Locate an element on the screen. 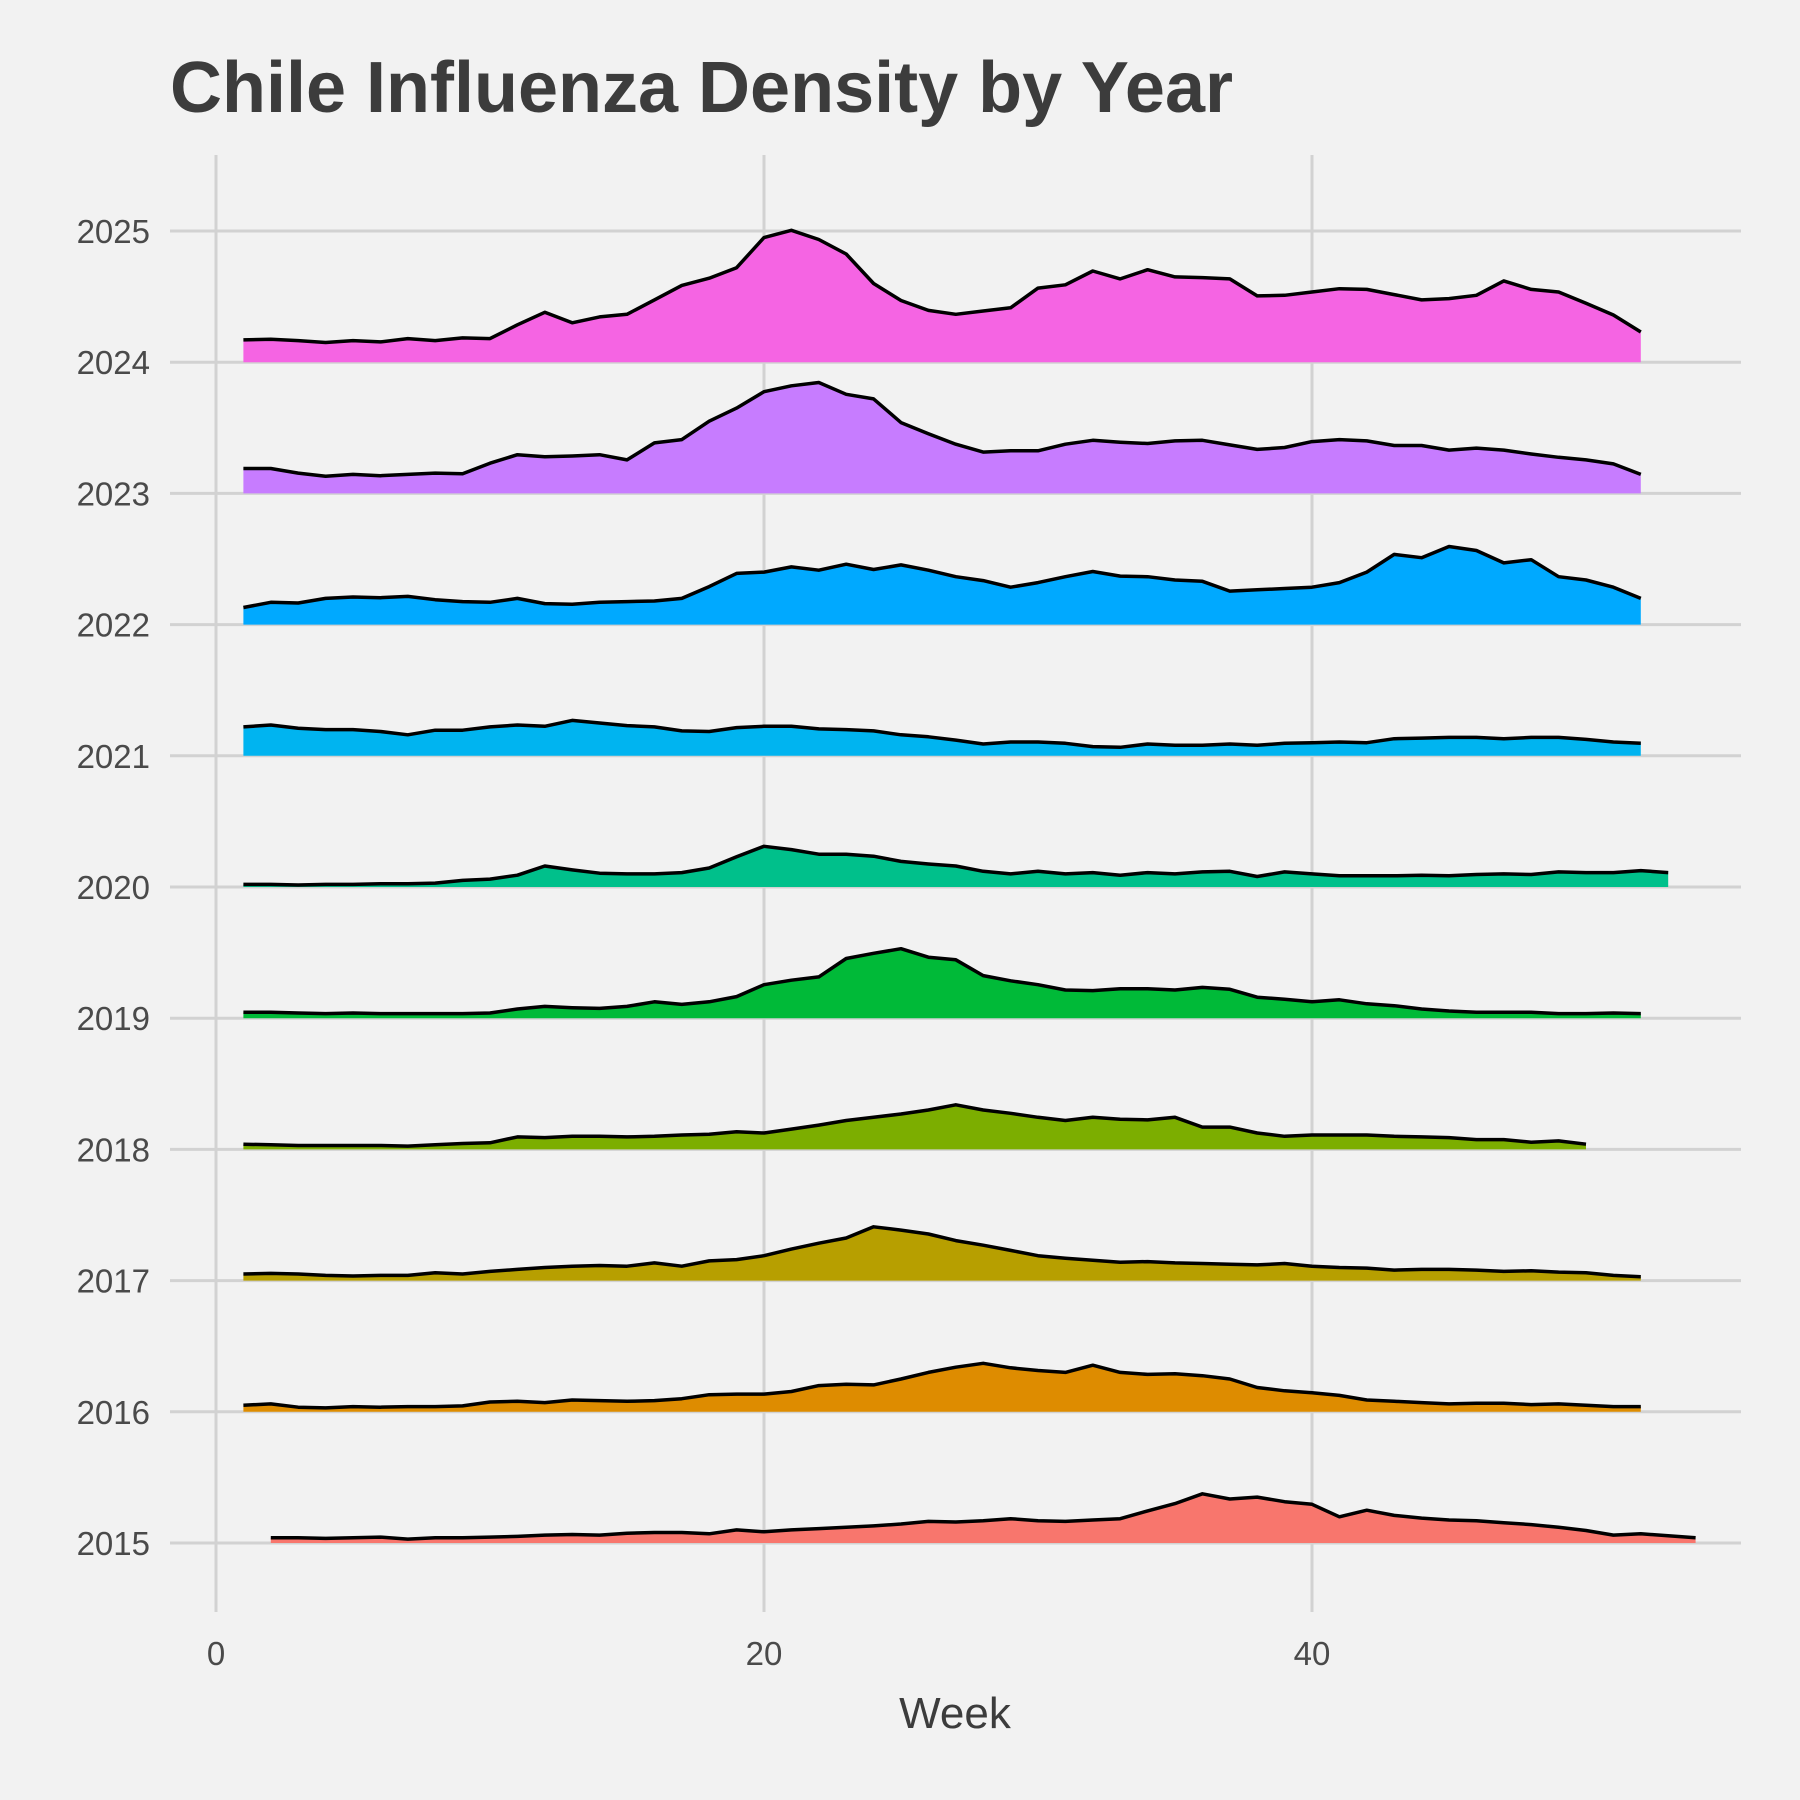 The height and width of the screenshot is (1800, 1800). x-axis-label: Week is located at coordinates (955, 1713).